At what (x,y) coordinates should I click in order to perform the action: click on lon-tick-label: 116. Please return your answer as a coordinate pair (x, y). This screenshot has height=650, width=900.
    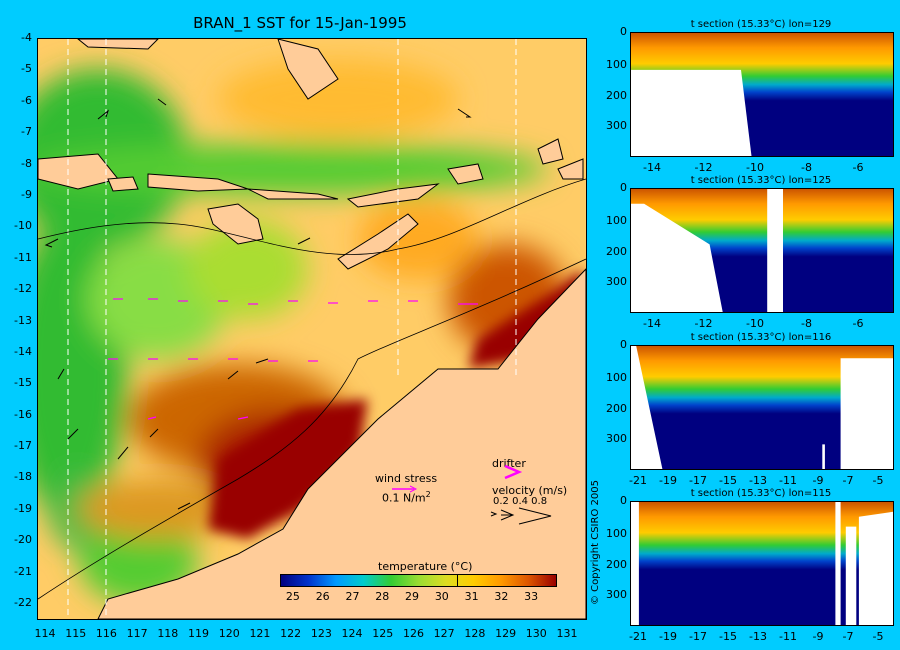
    Looking at the image, I should click on (106, 633).